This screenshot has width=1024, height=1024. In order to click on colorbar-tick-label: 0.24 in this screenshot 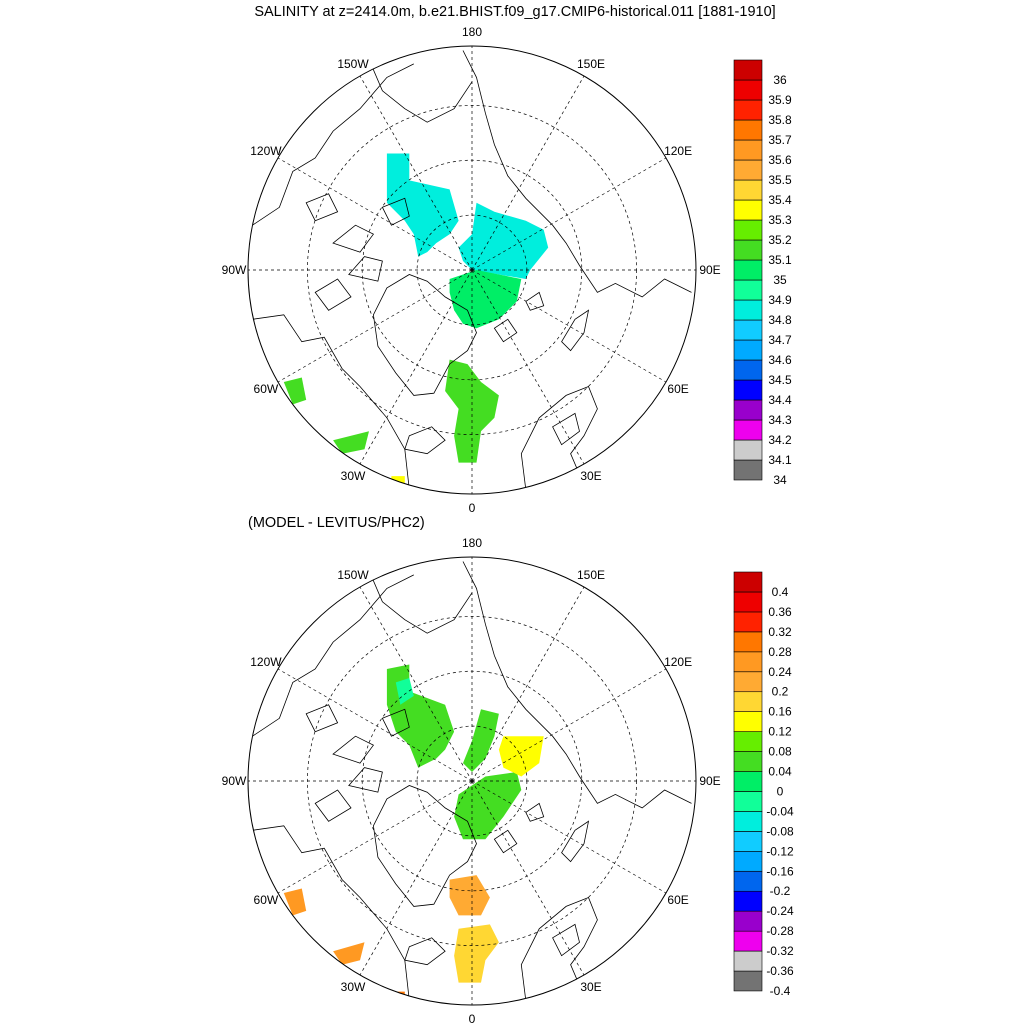, I will do `click(780, 672)`.